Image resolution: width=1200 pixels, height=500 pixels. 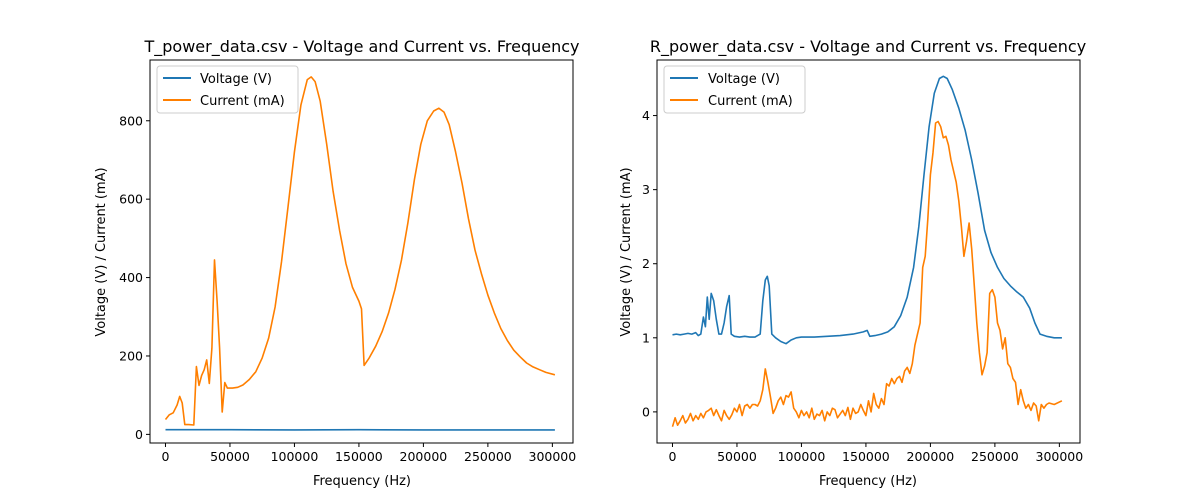 I want to click on y-tick-label: 2, so click(x=646, y=263).